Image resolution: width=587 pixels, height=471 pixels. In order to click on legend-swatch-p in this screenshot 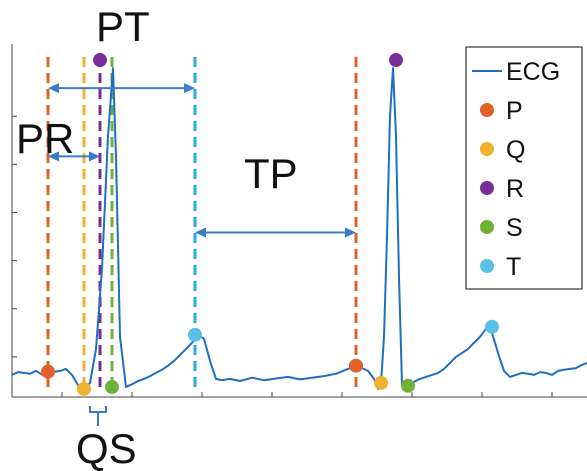, I will do `click(487, 110)`.